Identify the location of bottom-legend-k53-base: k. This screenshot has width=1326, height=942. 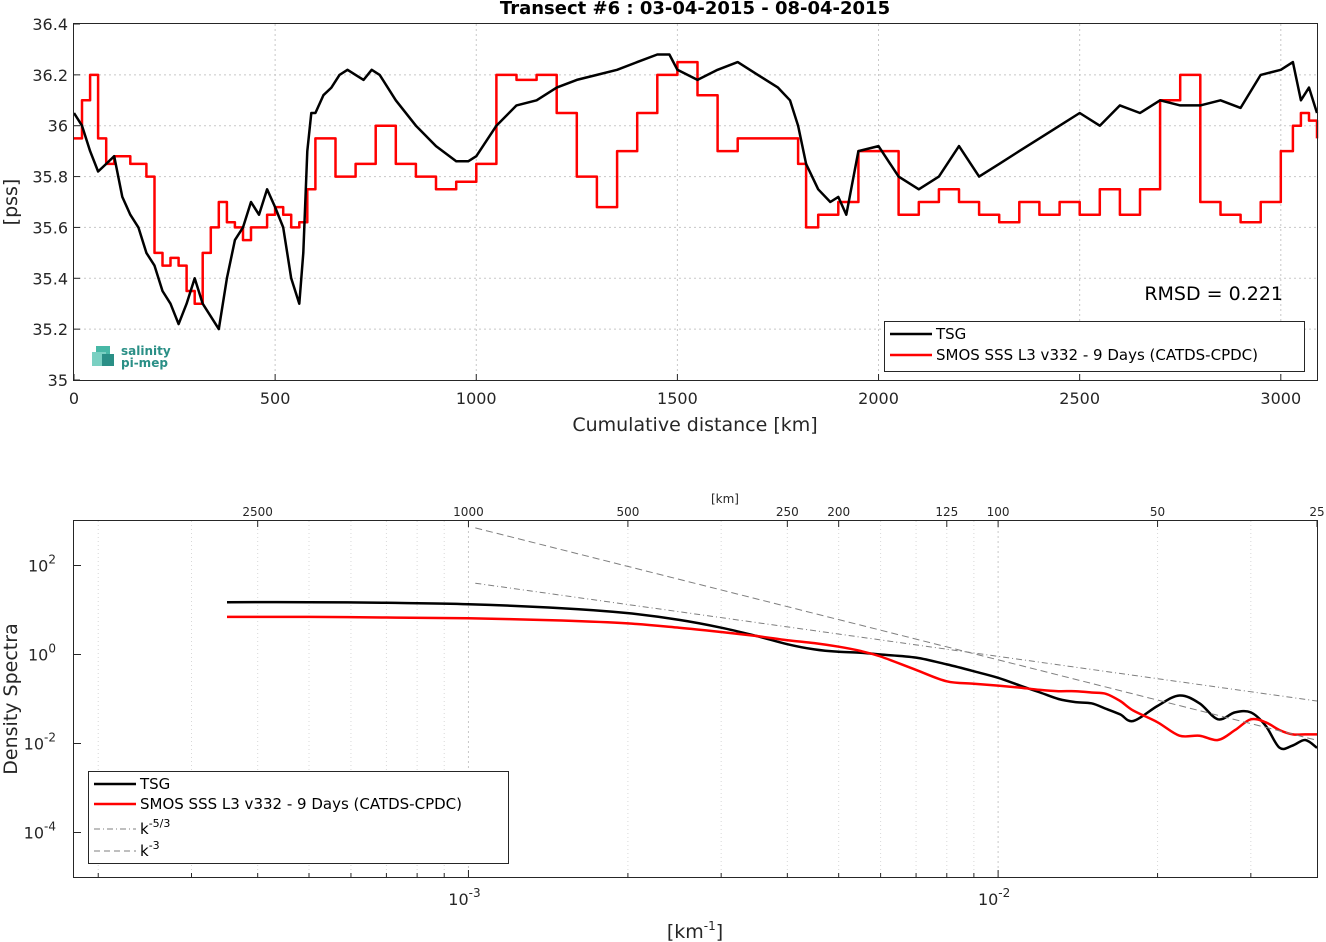
(144, 829).